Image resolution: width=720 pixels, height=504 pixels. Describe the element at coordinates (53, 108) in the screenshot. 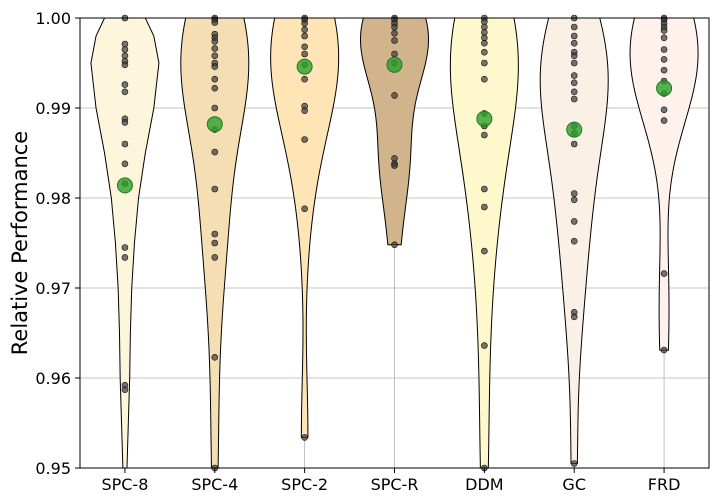

I see `y-tick-label: 0.99` at that location.